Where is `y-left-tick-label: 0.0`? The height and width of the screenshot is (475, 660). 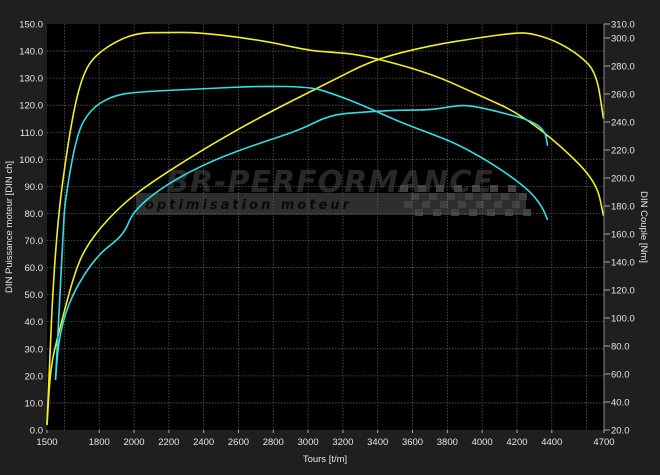 y-left-tick-label: 0.0 is located at coordinates (36, 431).